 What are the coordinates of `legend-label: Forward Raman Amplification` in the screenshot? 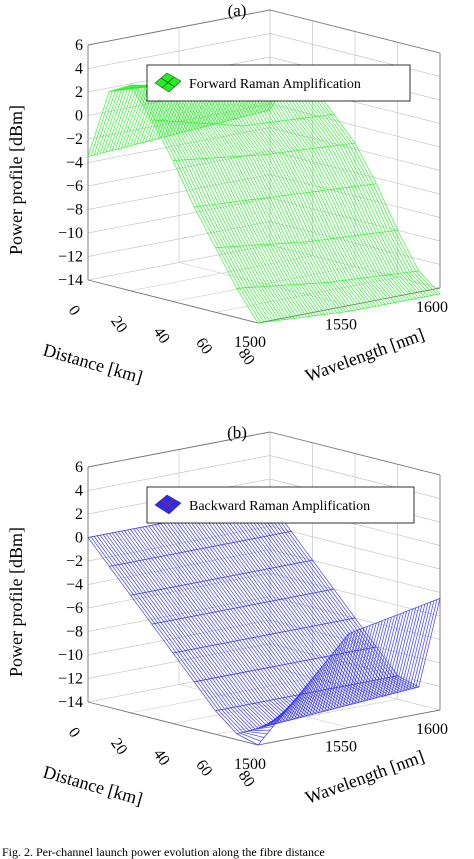 It's located at (275, 84).